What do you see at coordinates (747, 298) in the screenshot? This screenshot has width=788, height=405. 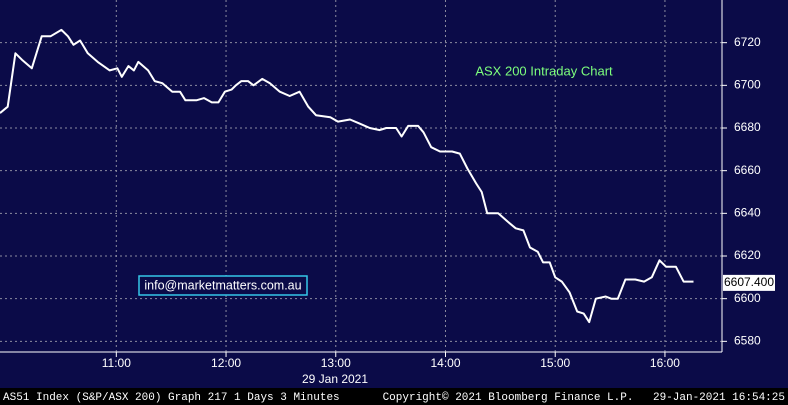 I see `y-tick-label: 6600` at bounding box center [747, 298].